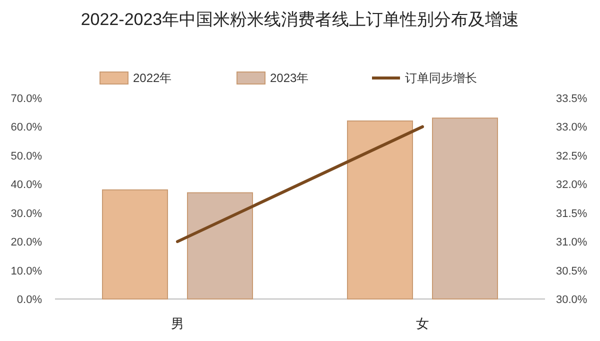  I want to click on y-tick-label: 10.0%, so click(26, 271).